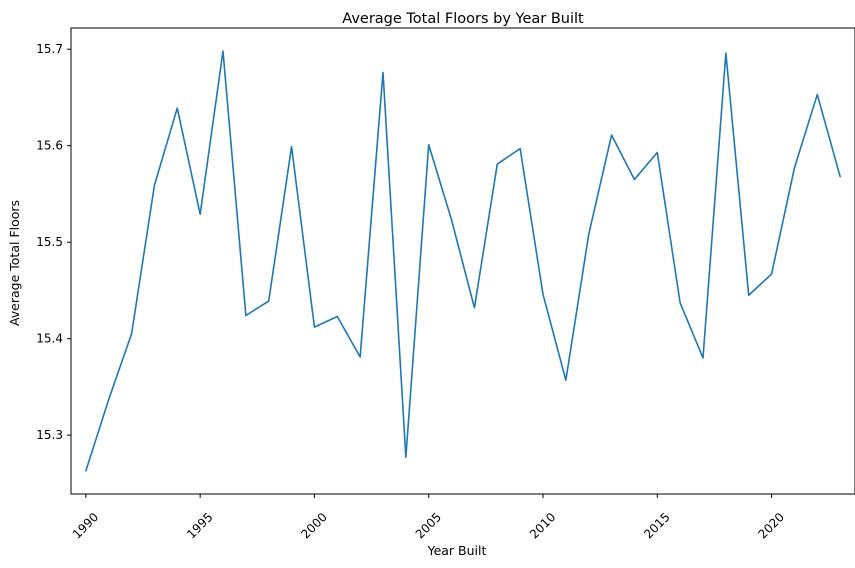  What do you see at coordinates (49, 242) in the screenshot?
I see `y-tick-label: 15.5` at bounding box center [49, 242].